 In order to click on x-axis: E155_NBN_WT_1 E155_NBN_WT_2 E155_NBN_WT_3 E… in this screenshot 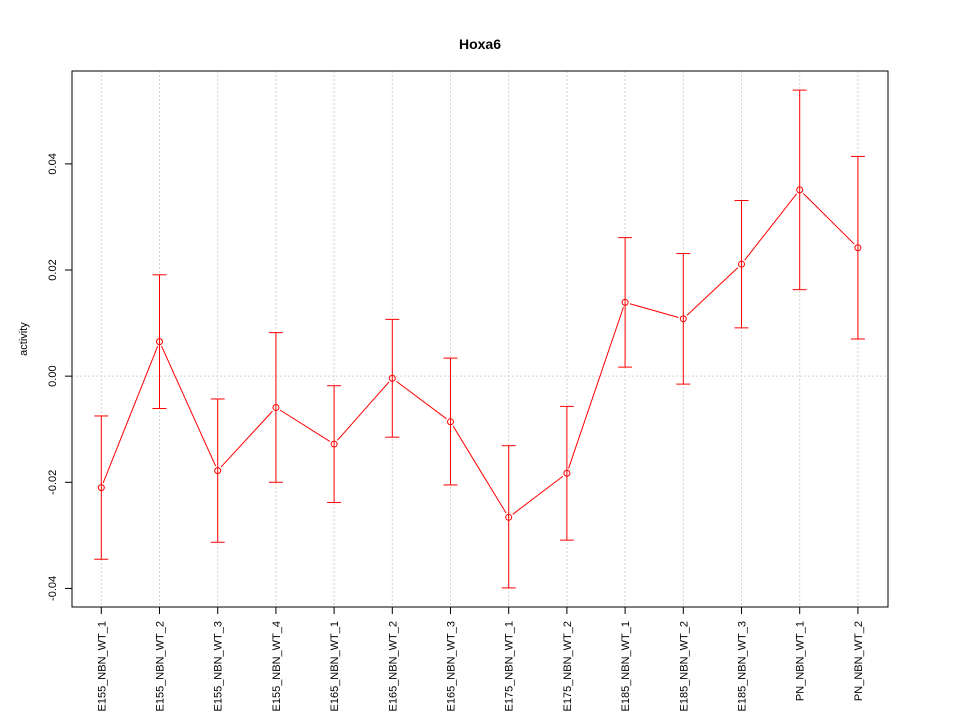, I will do `click(480, 659)`.